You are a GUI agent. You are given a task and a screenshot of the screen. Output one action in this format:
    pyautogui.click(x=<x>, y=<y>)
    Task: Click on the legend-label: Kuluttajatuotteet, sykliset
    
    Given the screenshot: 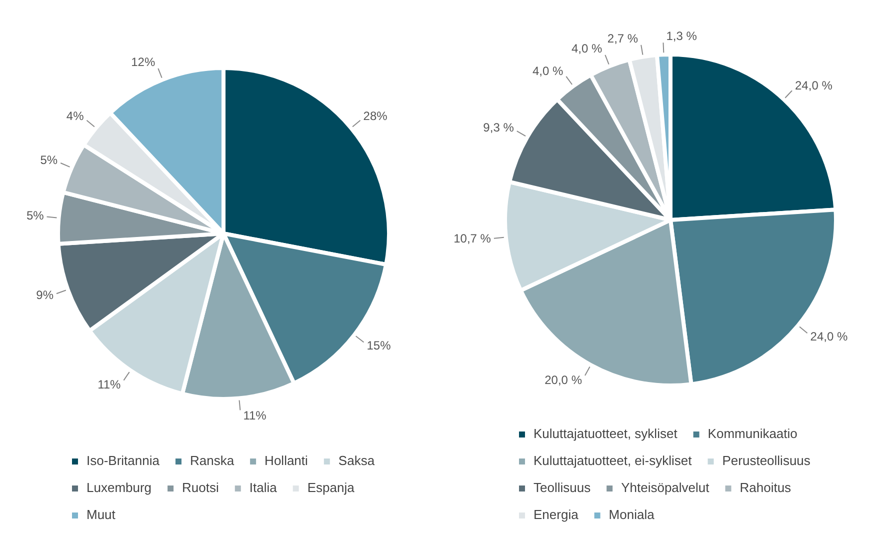 What is the action you would take?
    pyautogui.click(x=606, y=434)
    